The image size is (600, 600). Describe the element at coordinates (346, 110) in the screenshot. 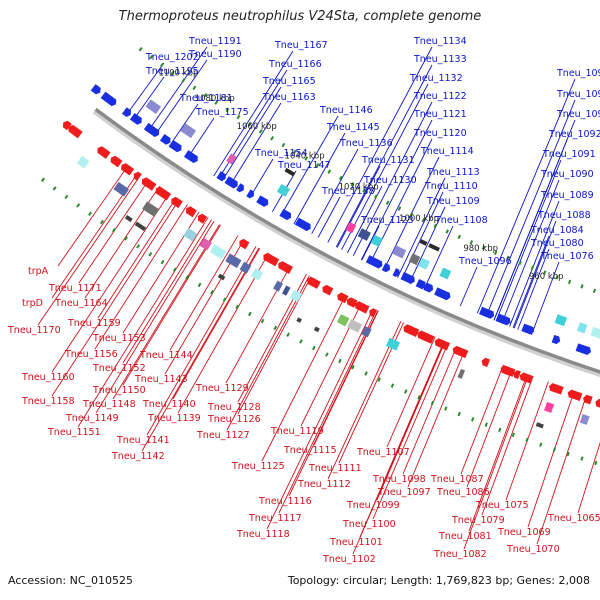

I see `forward-gene-label: Tneu_1146` at that location.